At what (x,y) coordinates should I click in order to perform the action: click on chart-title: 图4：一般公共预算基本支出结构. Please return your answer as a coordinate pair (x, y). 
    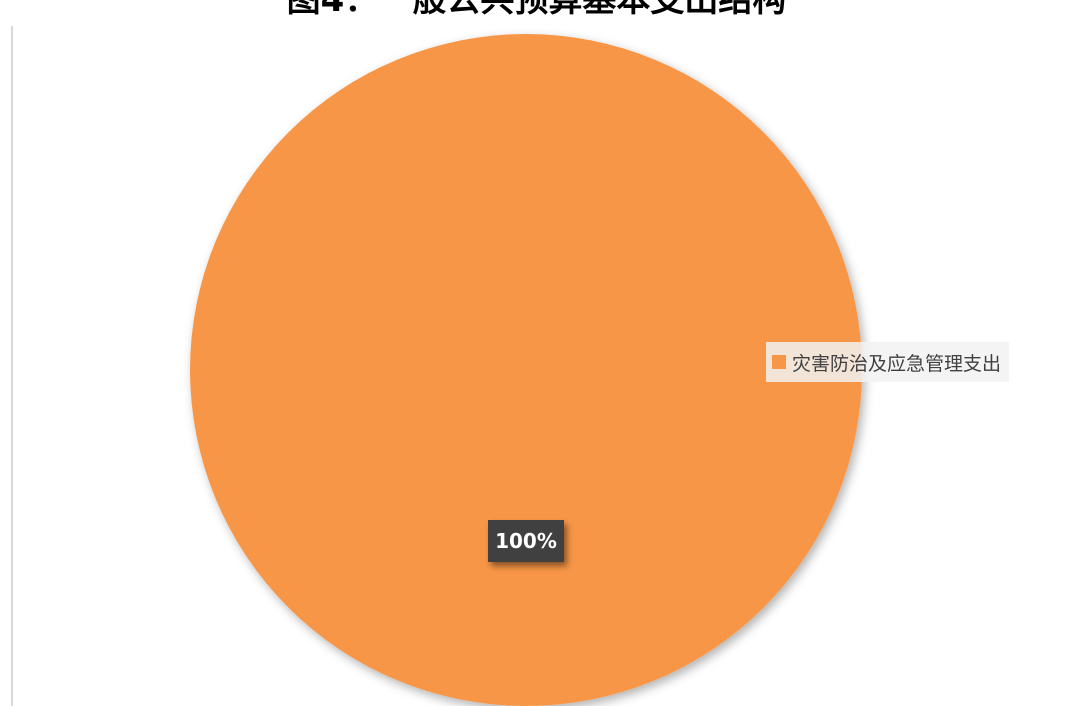
    Looking at the image, I should click on (536, 10).